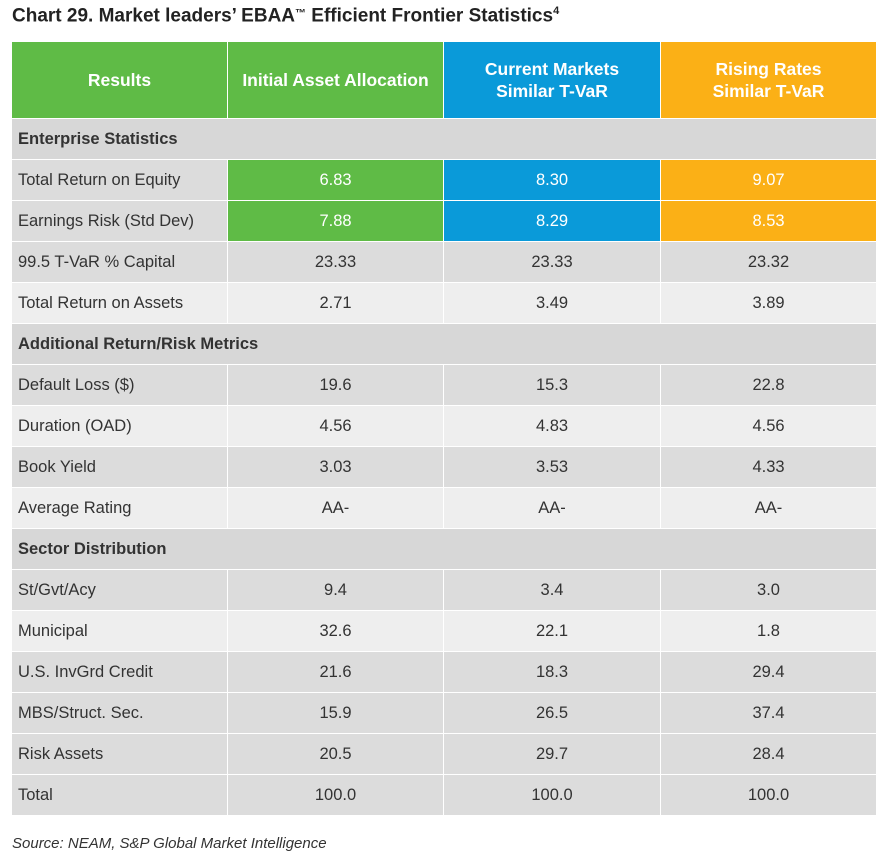  Describe the element at coordinates (119, 508) in the screenshot. I see `row-label: Average Rating` at that location.